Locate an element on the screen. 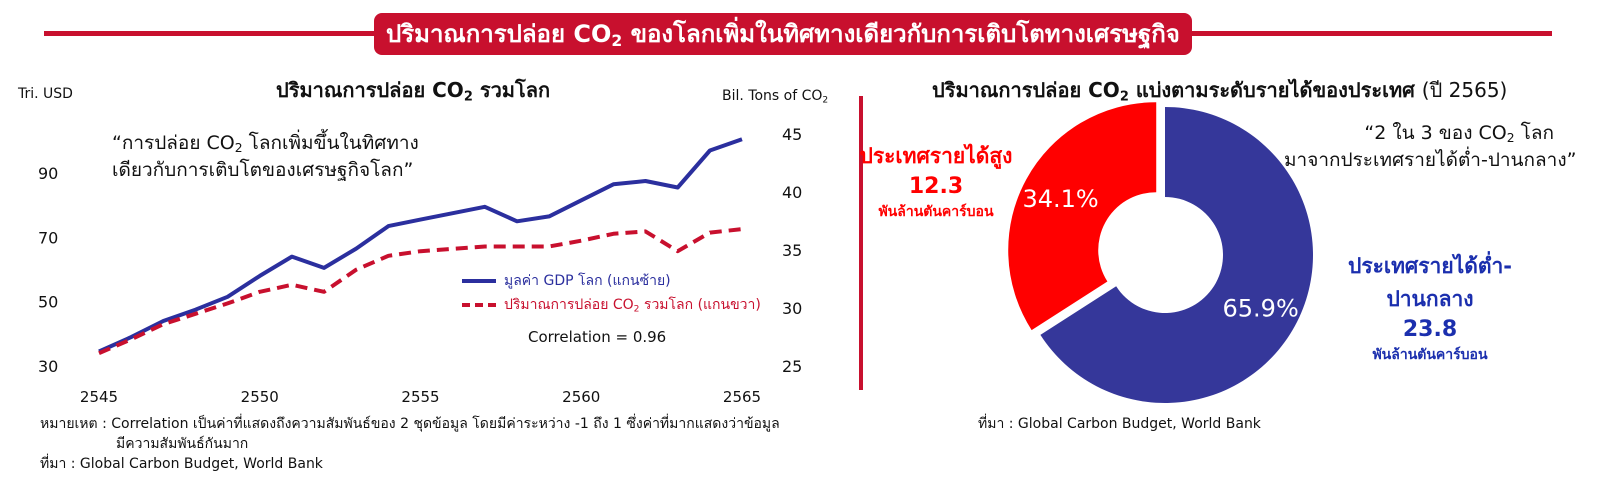  legend-gdp: มูลค่า GDP โลก (แกนซ้าย) is located at coordinates (566, 281).